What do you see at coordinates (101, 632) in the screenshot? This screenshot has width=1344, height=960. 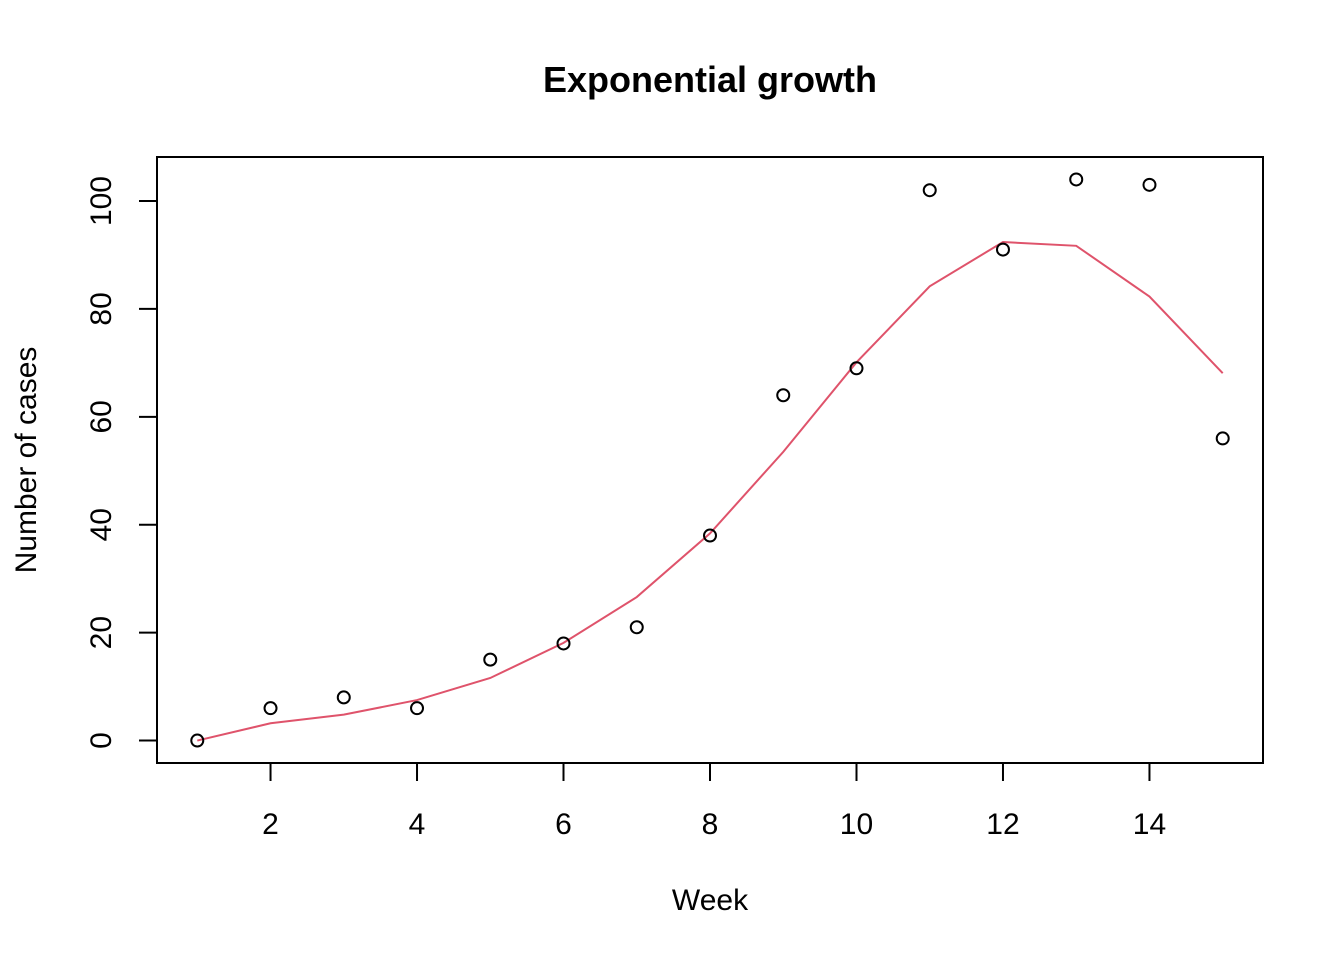 I see `y-tick-label: 20` at bounding box center [101, 632].